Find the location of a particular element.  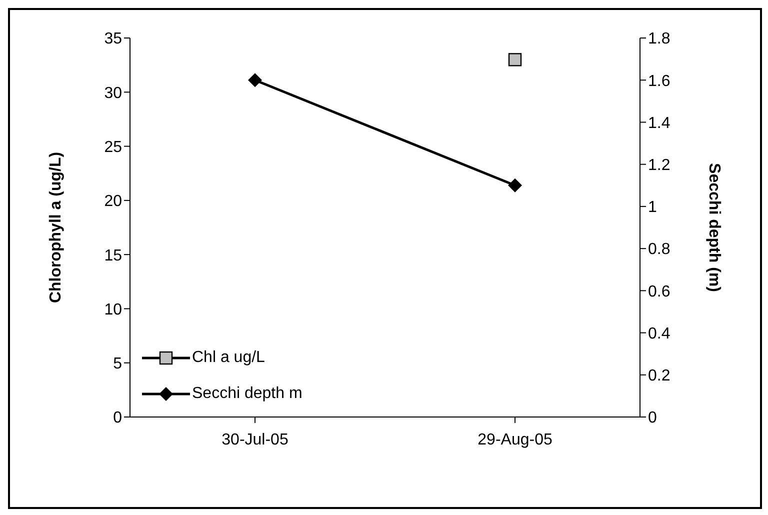

y2-tick-label: 1.8 is located at coordinates (659, 39).